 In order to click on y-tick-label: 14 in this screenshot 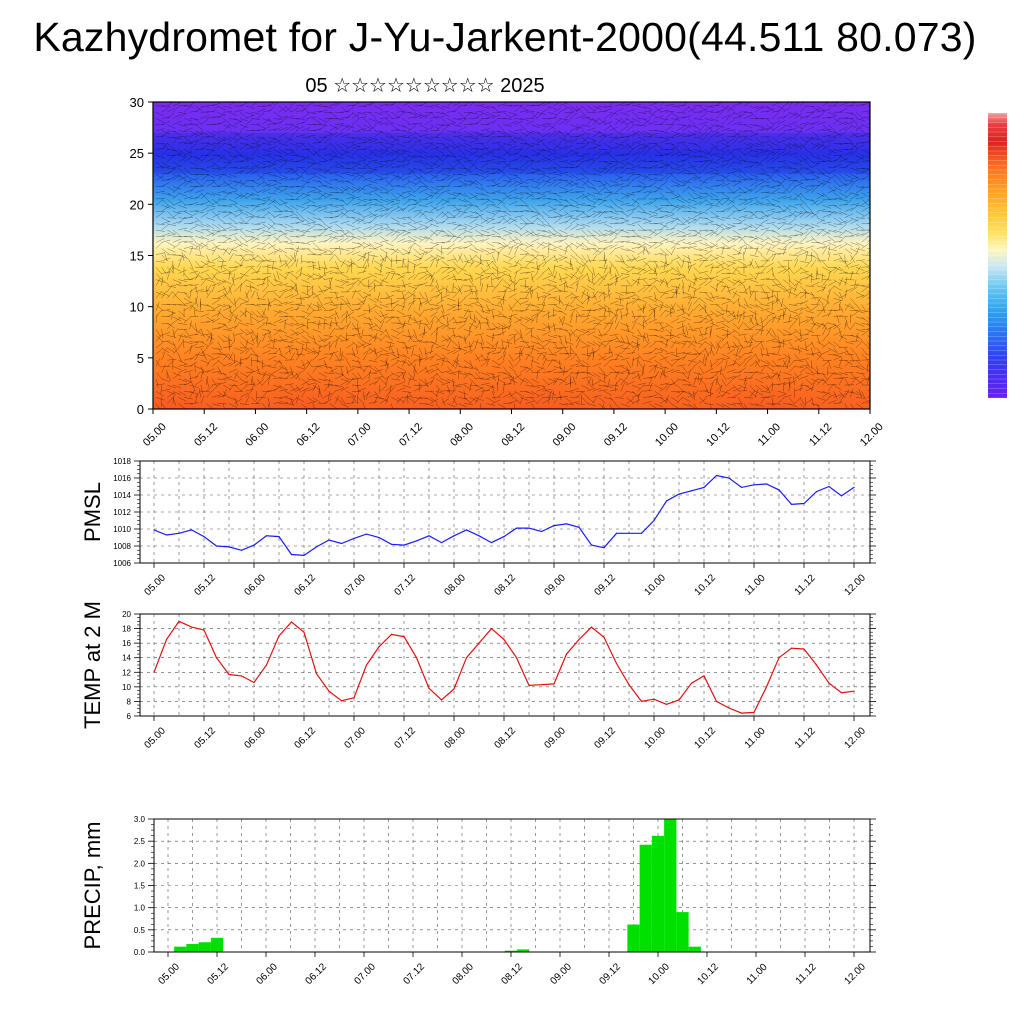, I will do `click(126, 658)`.